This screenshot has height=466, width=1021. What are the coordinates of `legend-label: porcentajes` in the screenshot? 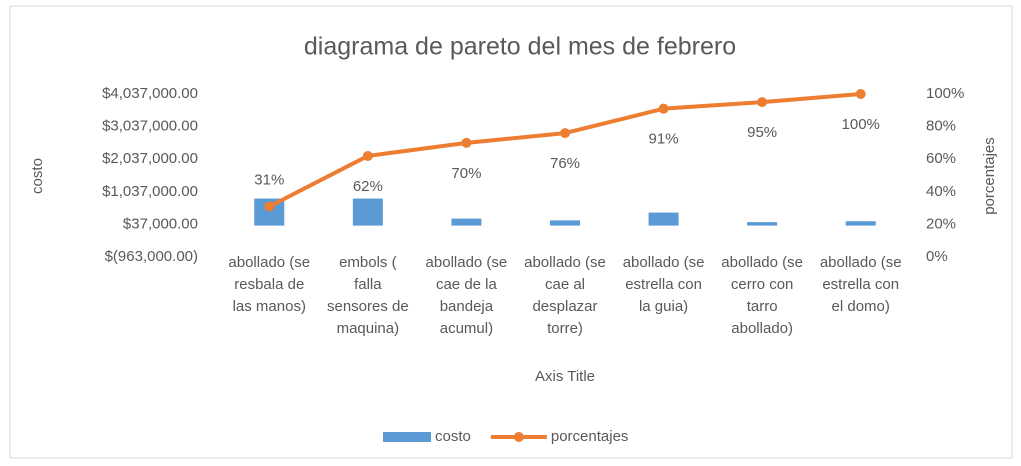 It's located at (590, 436).